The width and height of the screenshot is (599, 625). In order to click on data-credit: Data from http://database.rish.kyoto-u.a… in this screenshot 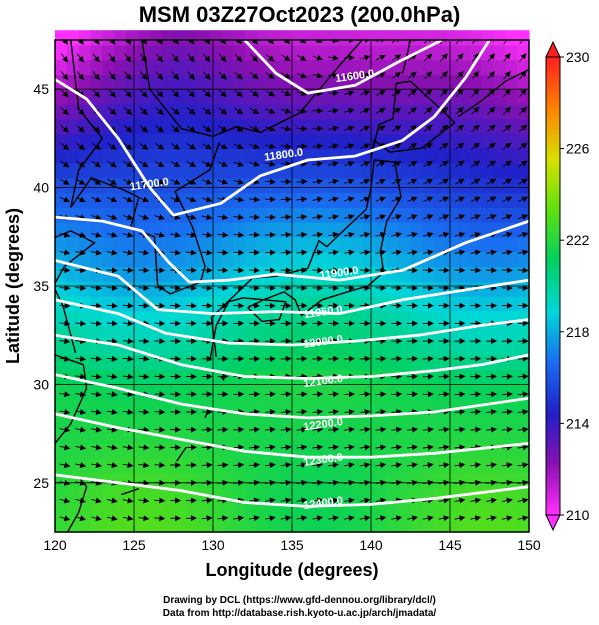, I will do `click(299, 613)`.